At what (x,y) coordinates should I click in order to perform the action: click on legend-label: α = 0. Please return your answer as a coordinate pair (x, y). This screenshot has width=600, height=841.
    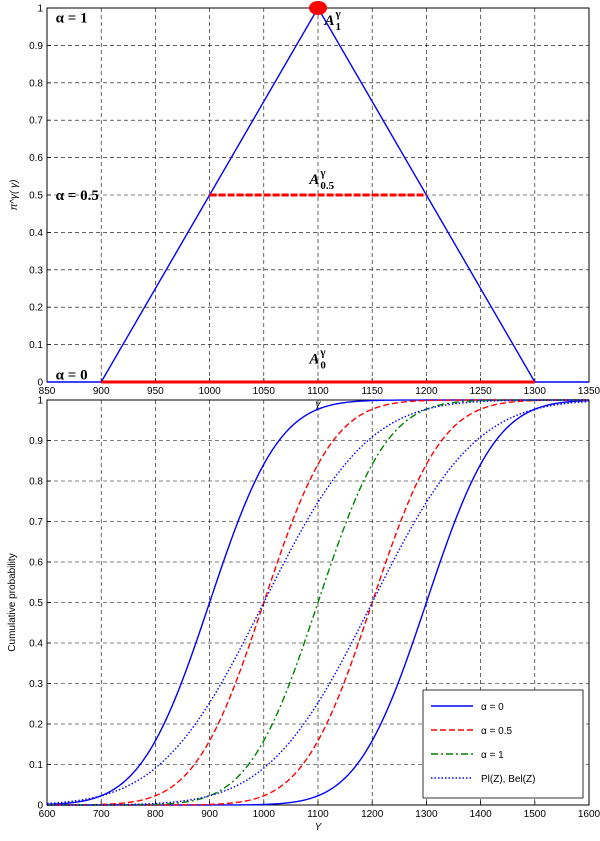
    Looking at the image, I should click on (492, 707).